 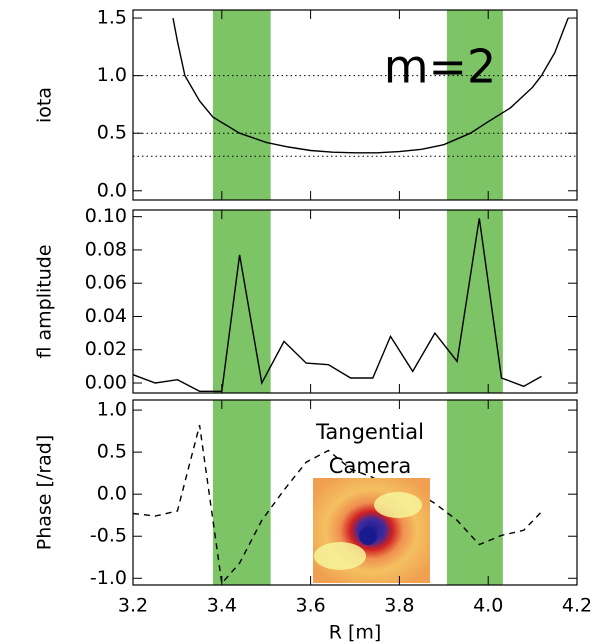 What do you see at coordinates (133, 606) in the screenshot?
I see `x-tick-label: 3.2` at bounding box center [133, 606].